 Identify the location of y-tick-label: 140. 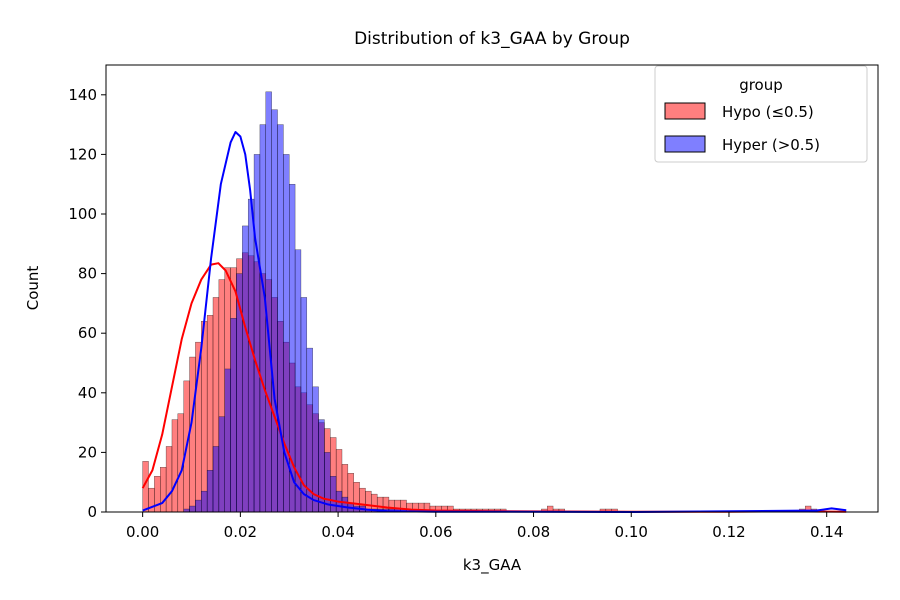
(82, 95).